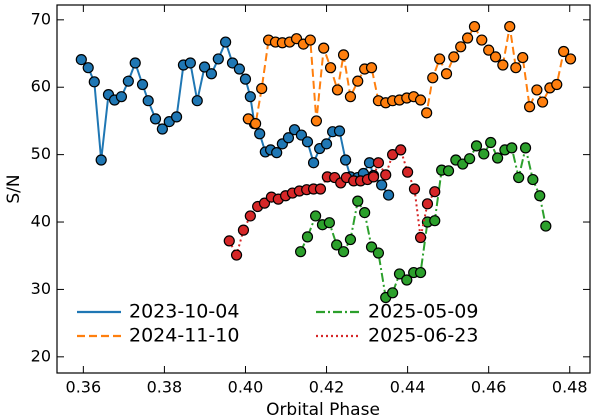 This screenshot has height=420, width=595. I want to click on x-tick-label: 0.46, so click(489, 387).